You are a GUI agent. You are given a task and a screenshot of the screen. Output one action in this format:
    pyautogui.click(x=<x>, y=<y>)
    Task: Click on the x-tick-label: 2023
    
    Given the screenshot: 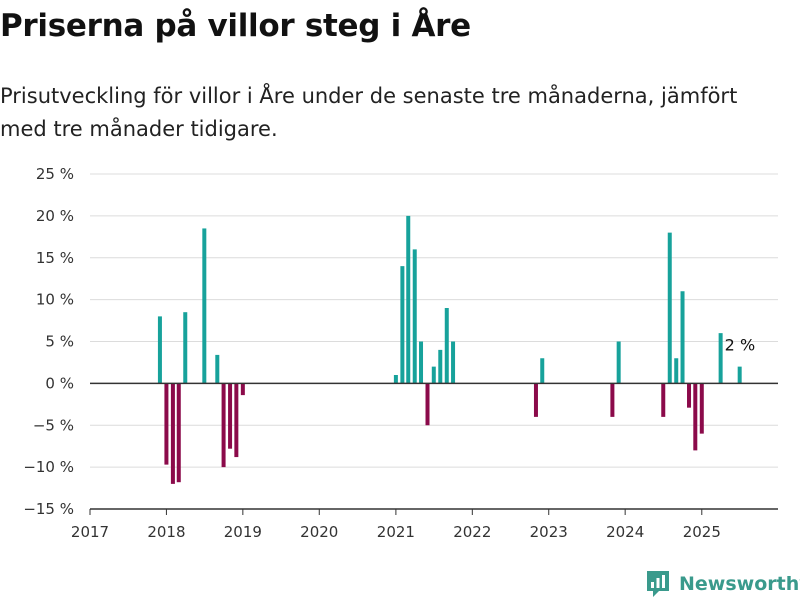 What is the action you would take?
    pyautogui.click(x=549, y=532)
    